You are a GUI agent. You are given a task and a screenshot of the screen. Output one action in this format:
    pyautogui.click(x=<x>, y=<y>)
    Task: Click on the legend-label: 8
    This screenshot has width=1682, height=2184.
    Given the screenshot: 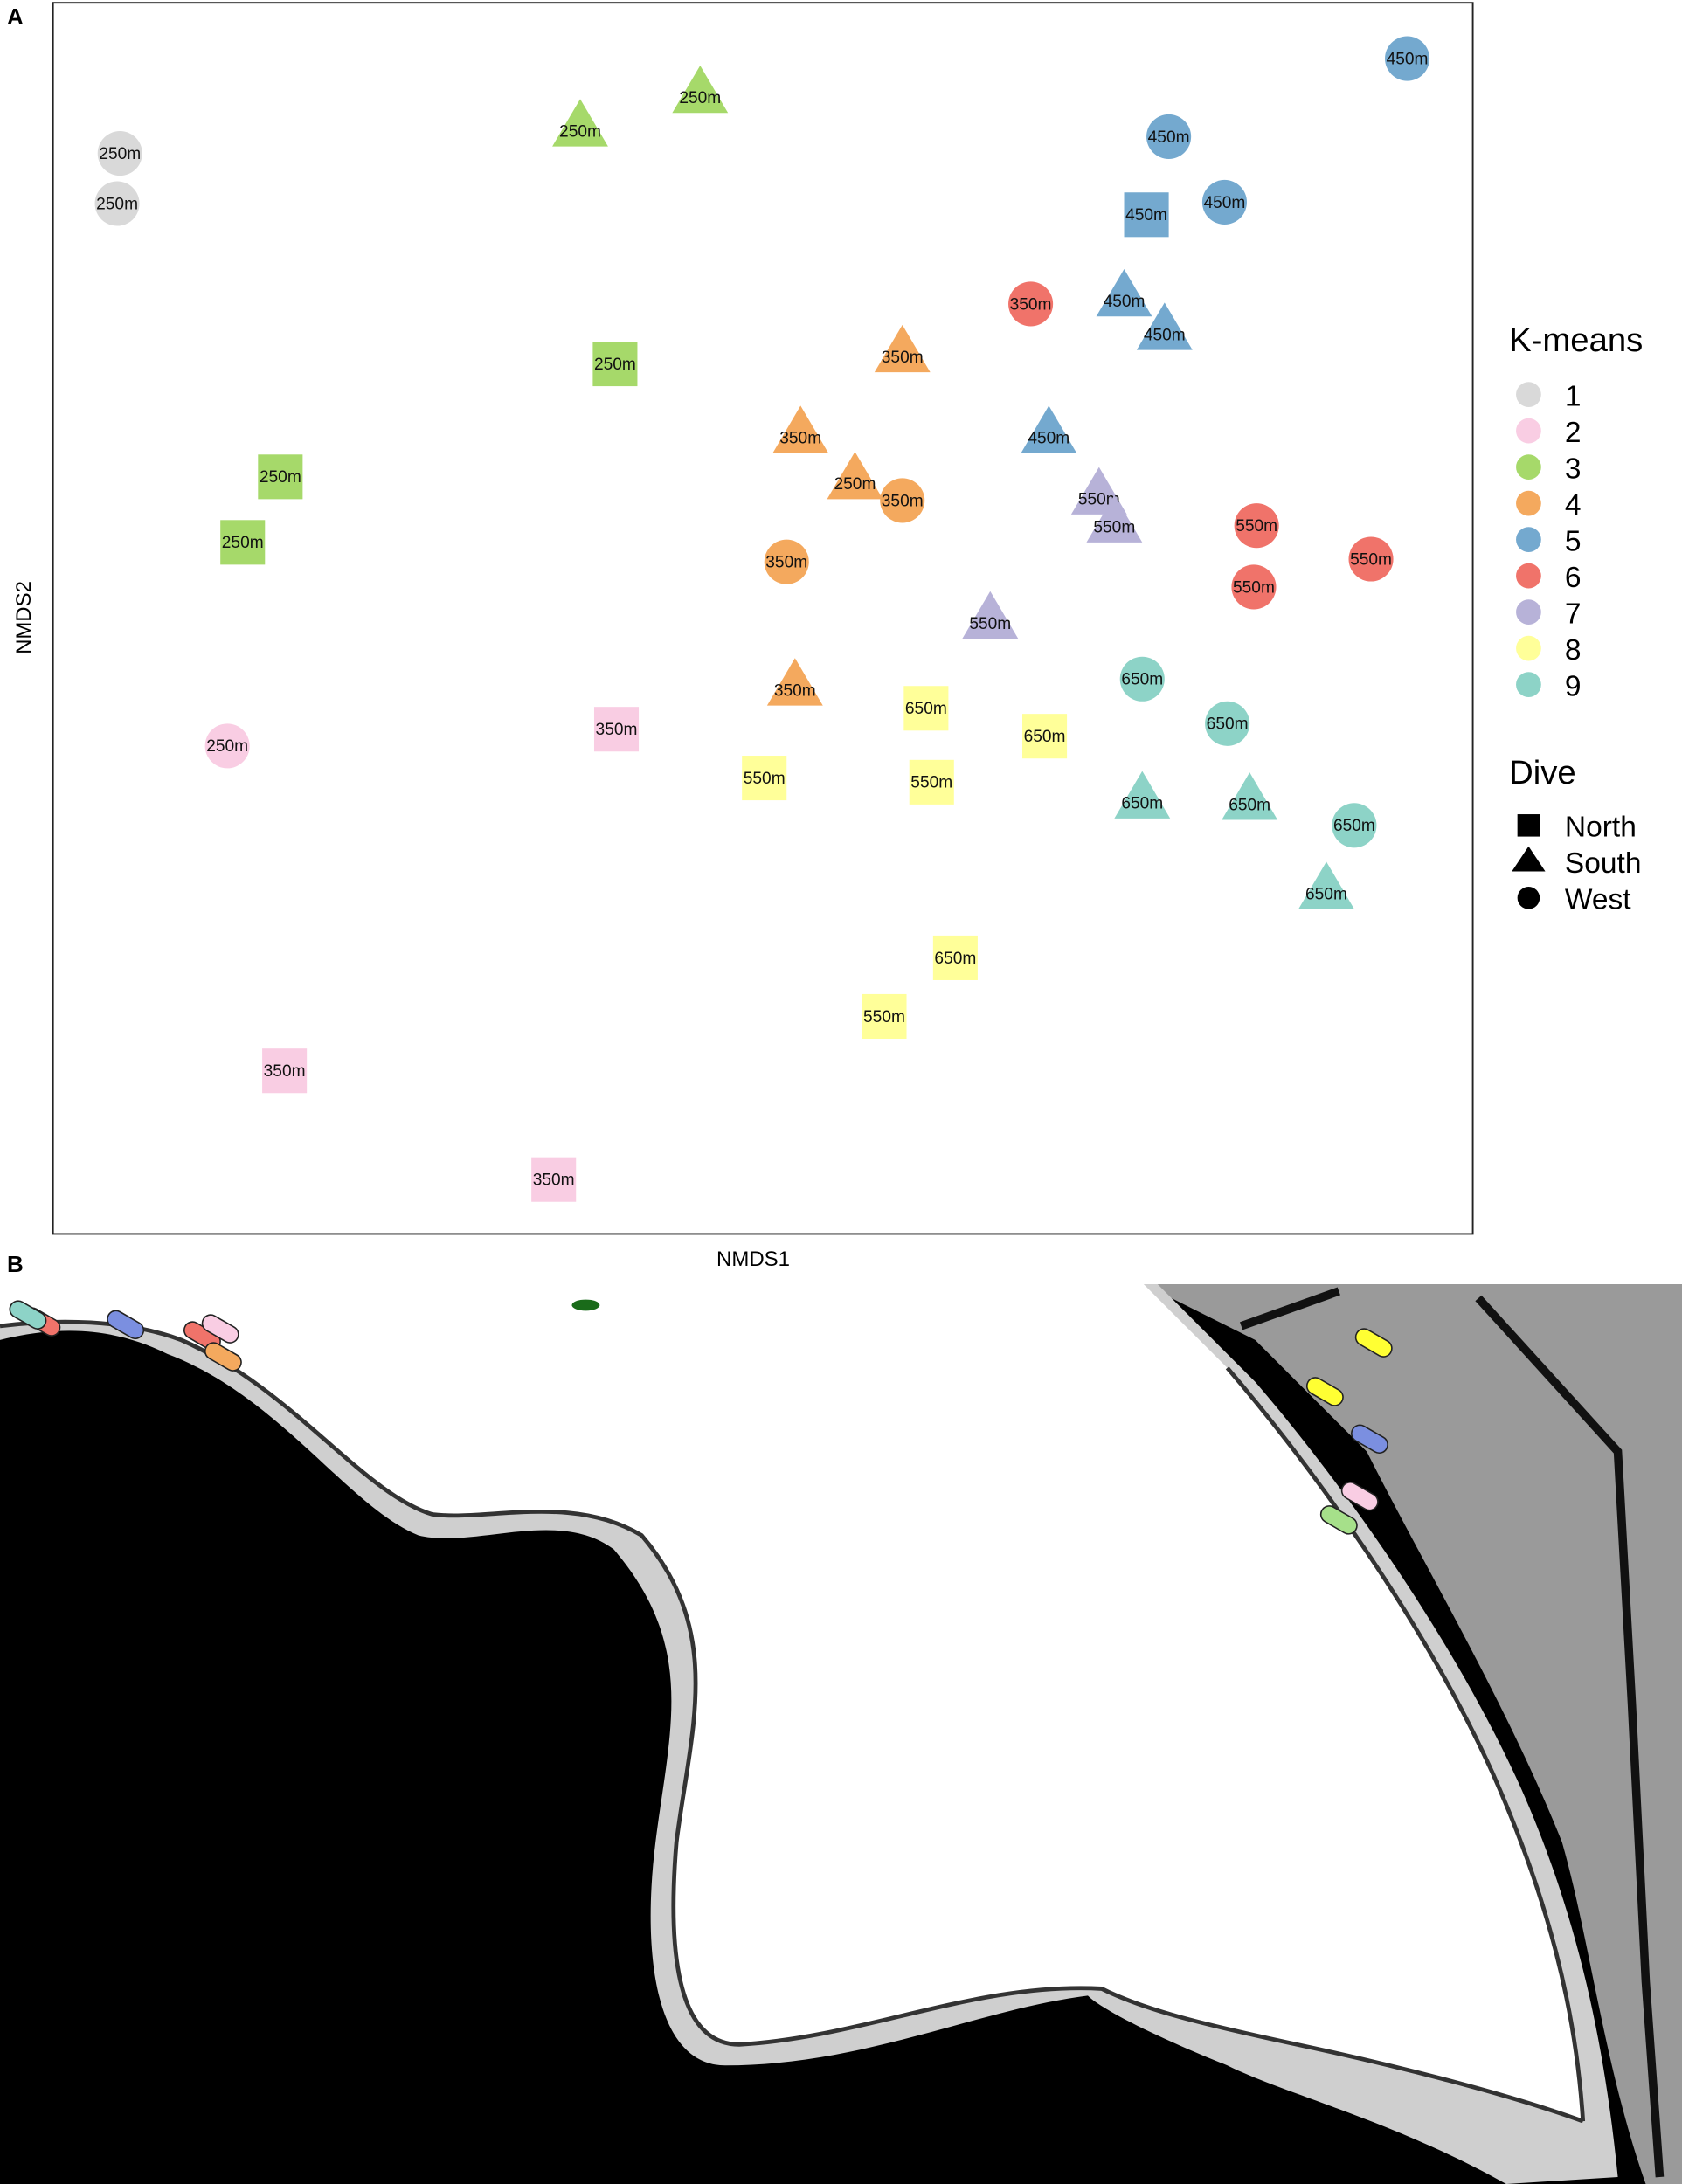 What is the action you would take?
    pyautogui.click(x=1574, y=650)
    